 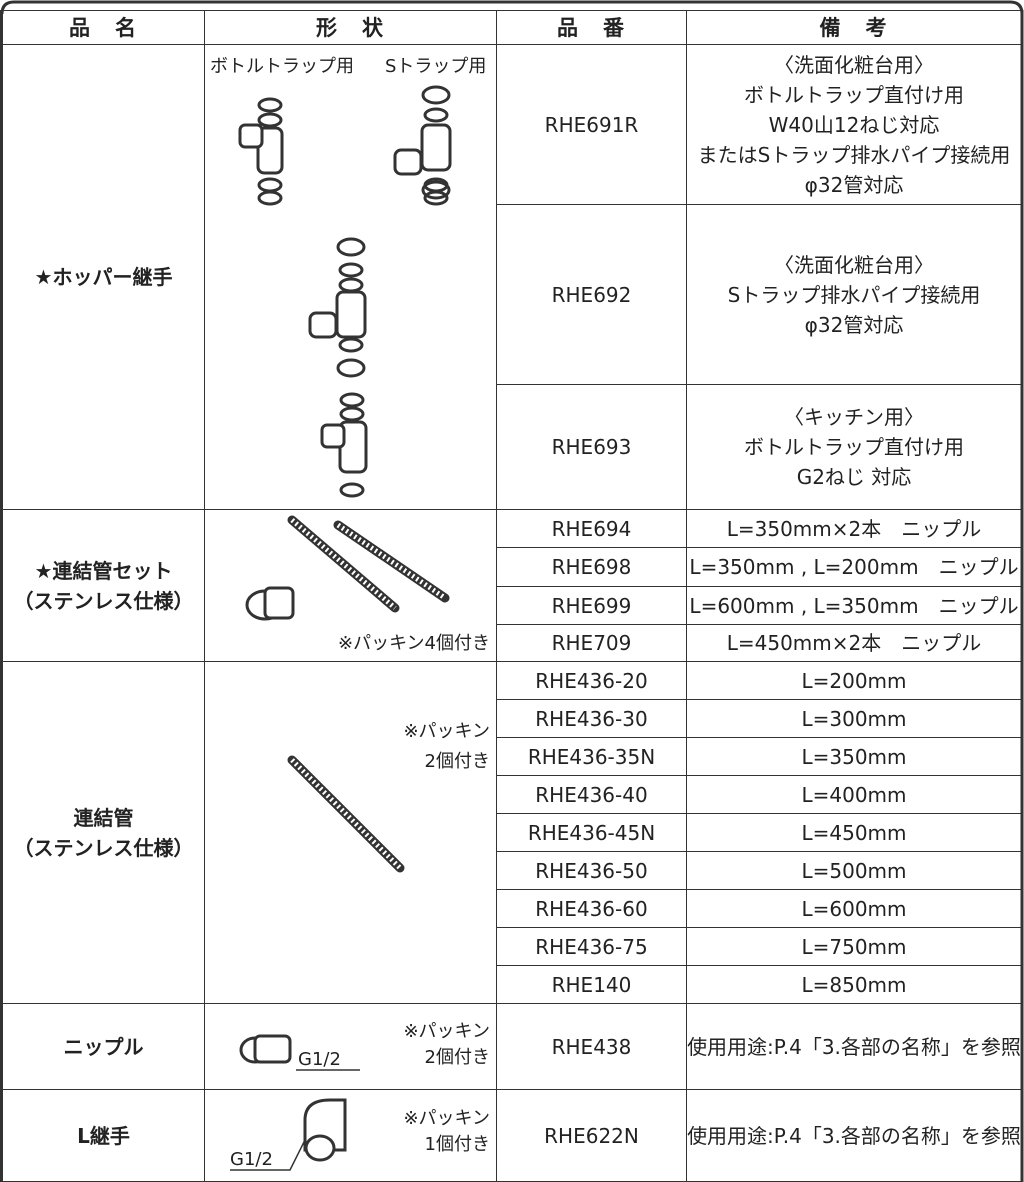 I want to click on shape-label: 1個付き, so click(x=457, y=1144).